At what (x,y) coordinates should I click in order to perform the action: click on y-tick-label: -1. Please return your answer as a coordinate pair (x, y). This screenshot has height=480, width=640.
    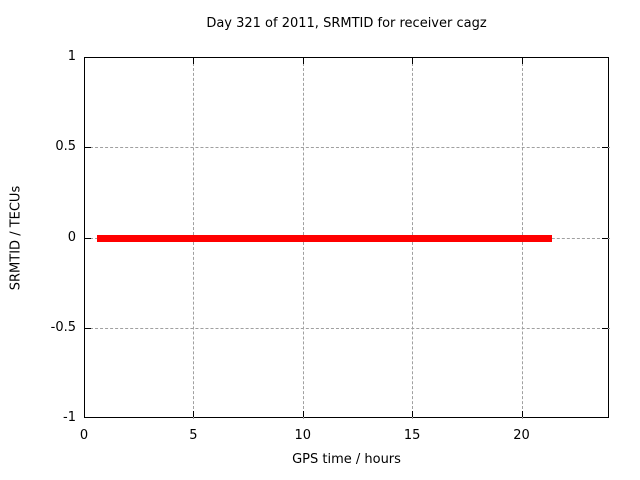
    Looking at the image, I should click on (69, 417).